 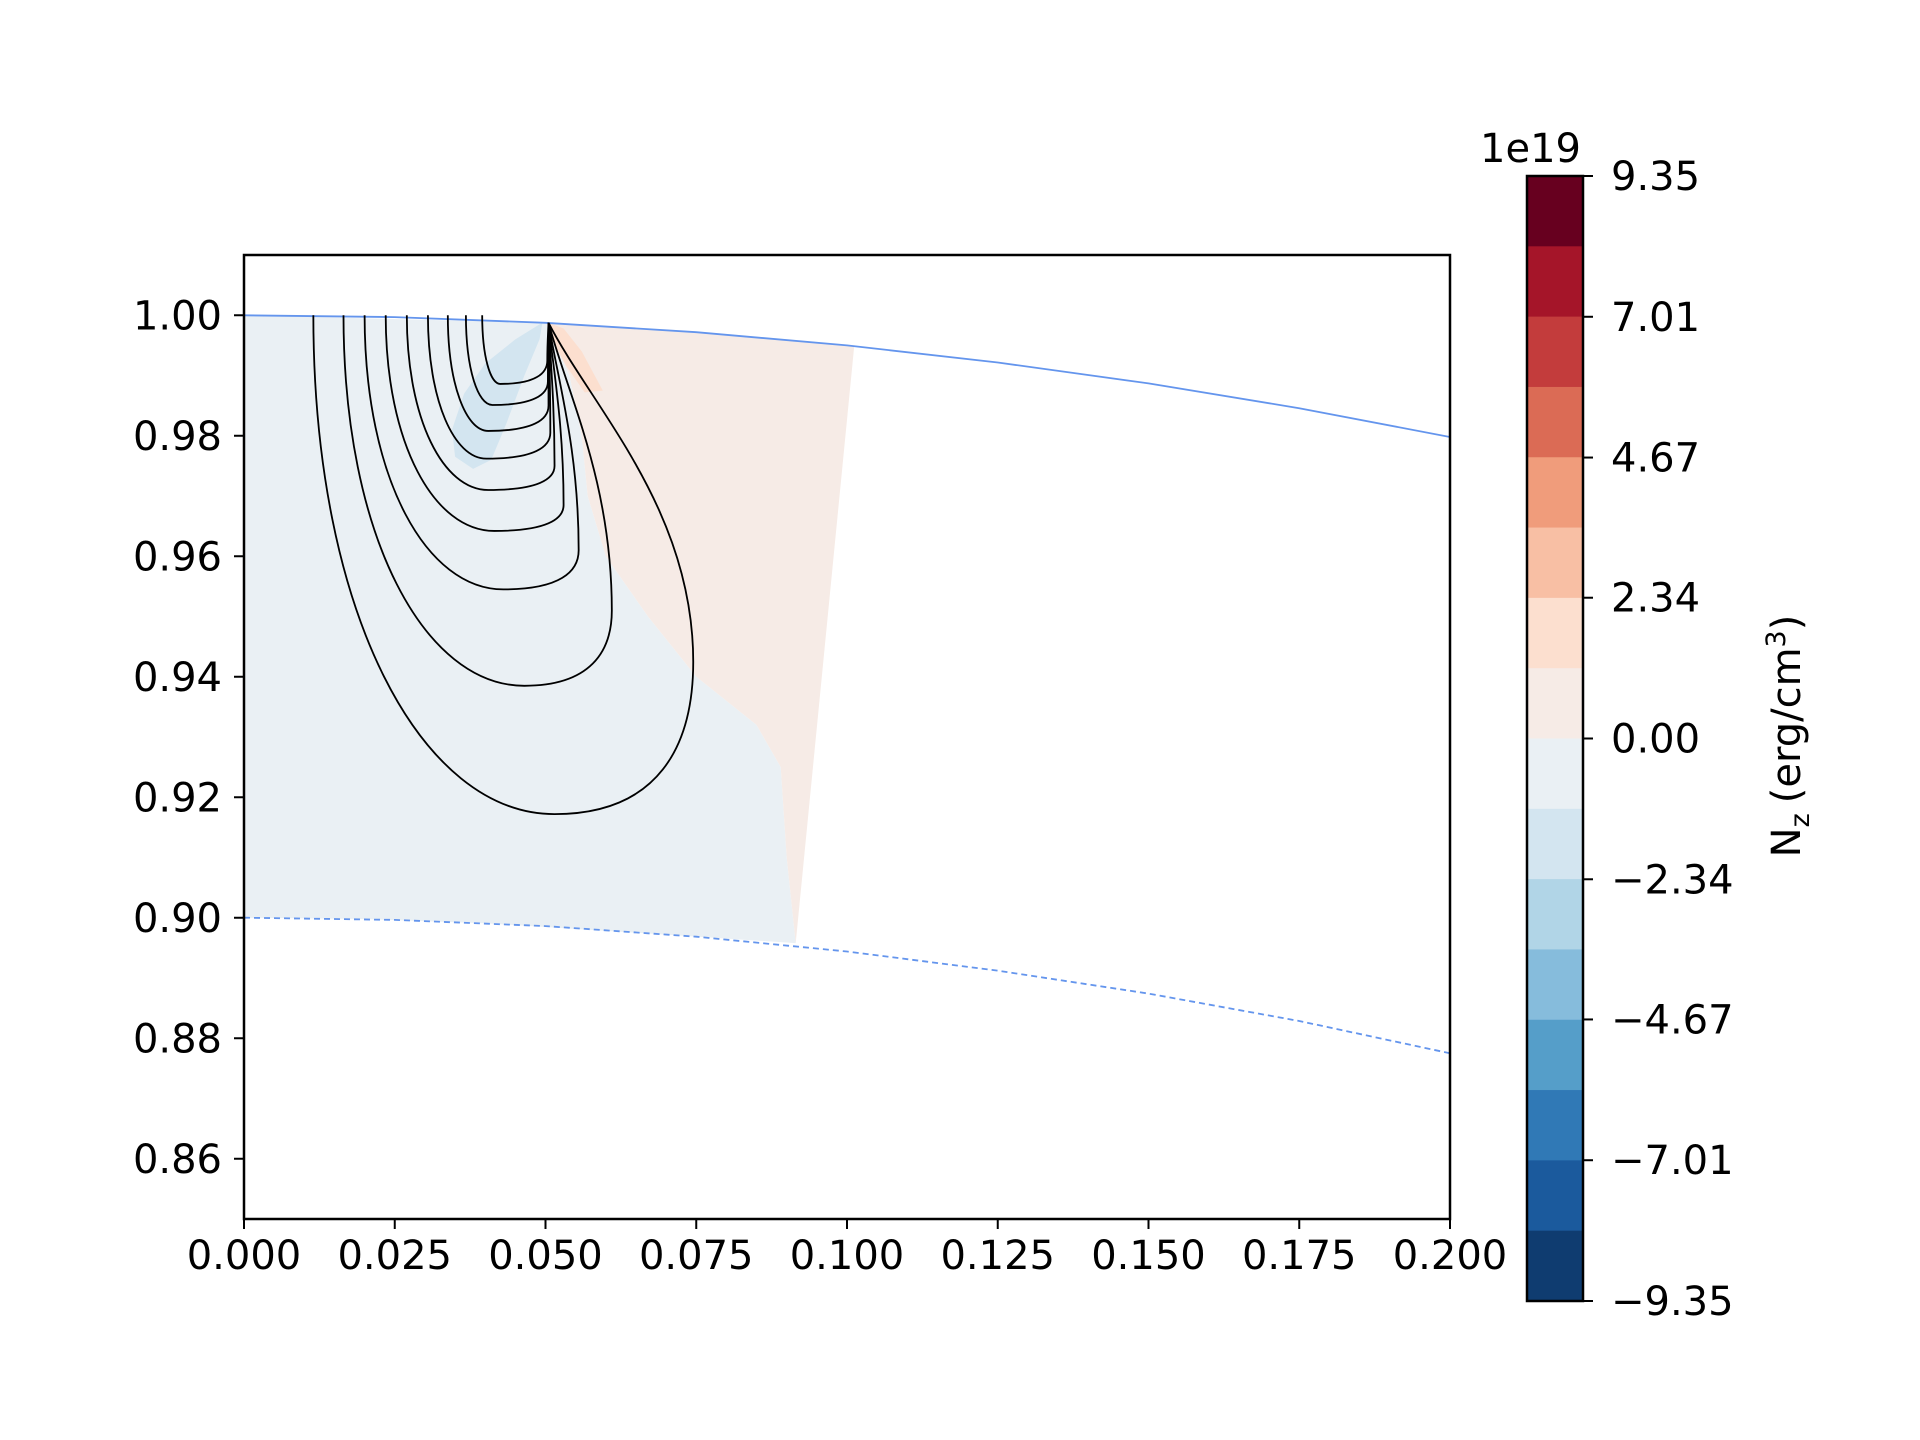 I want to click on colorbar: 9.35 7.01 4.67 2.34 0.00 −2.34 −4.67 −7.01 −9.35, so click(x=1629, y=739).